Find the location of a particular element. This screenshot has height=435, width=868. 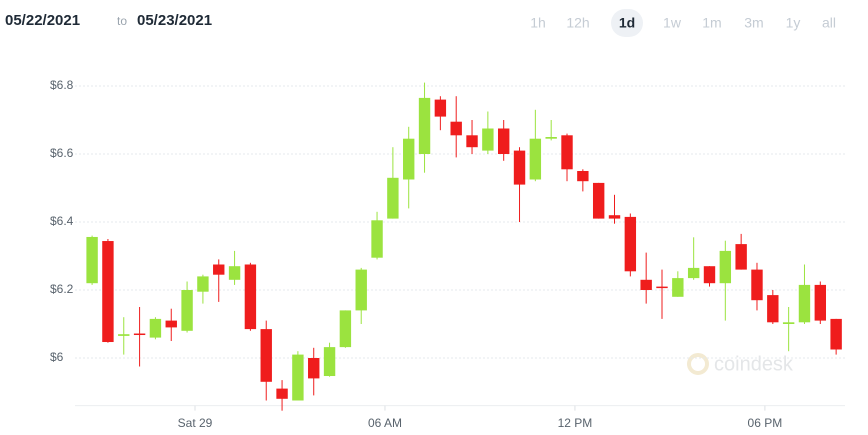

range-button: 1h is located at coordinates (538, 23).